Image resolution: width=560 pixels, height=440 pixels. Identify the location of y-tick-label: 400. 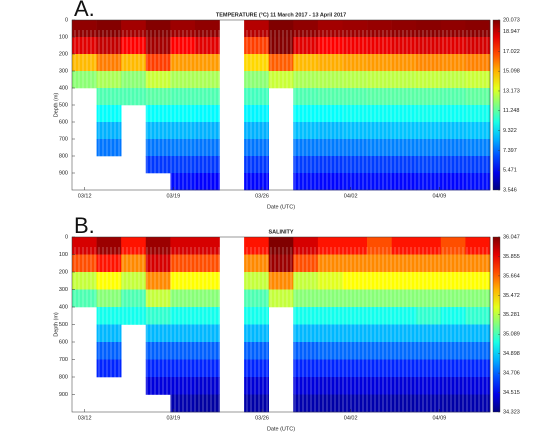
(63, 307).